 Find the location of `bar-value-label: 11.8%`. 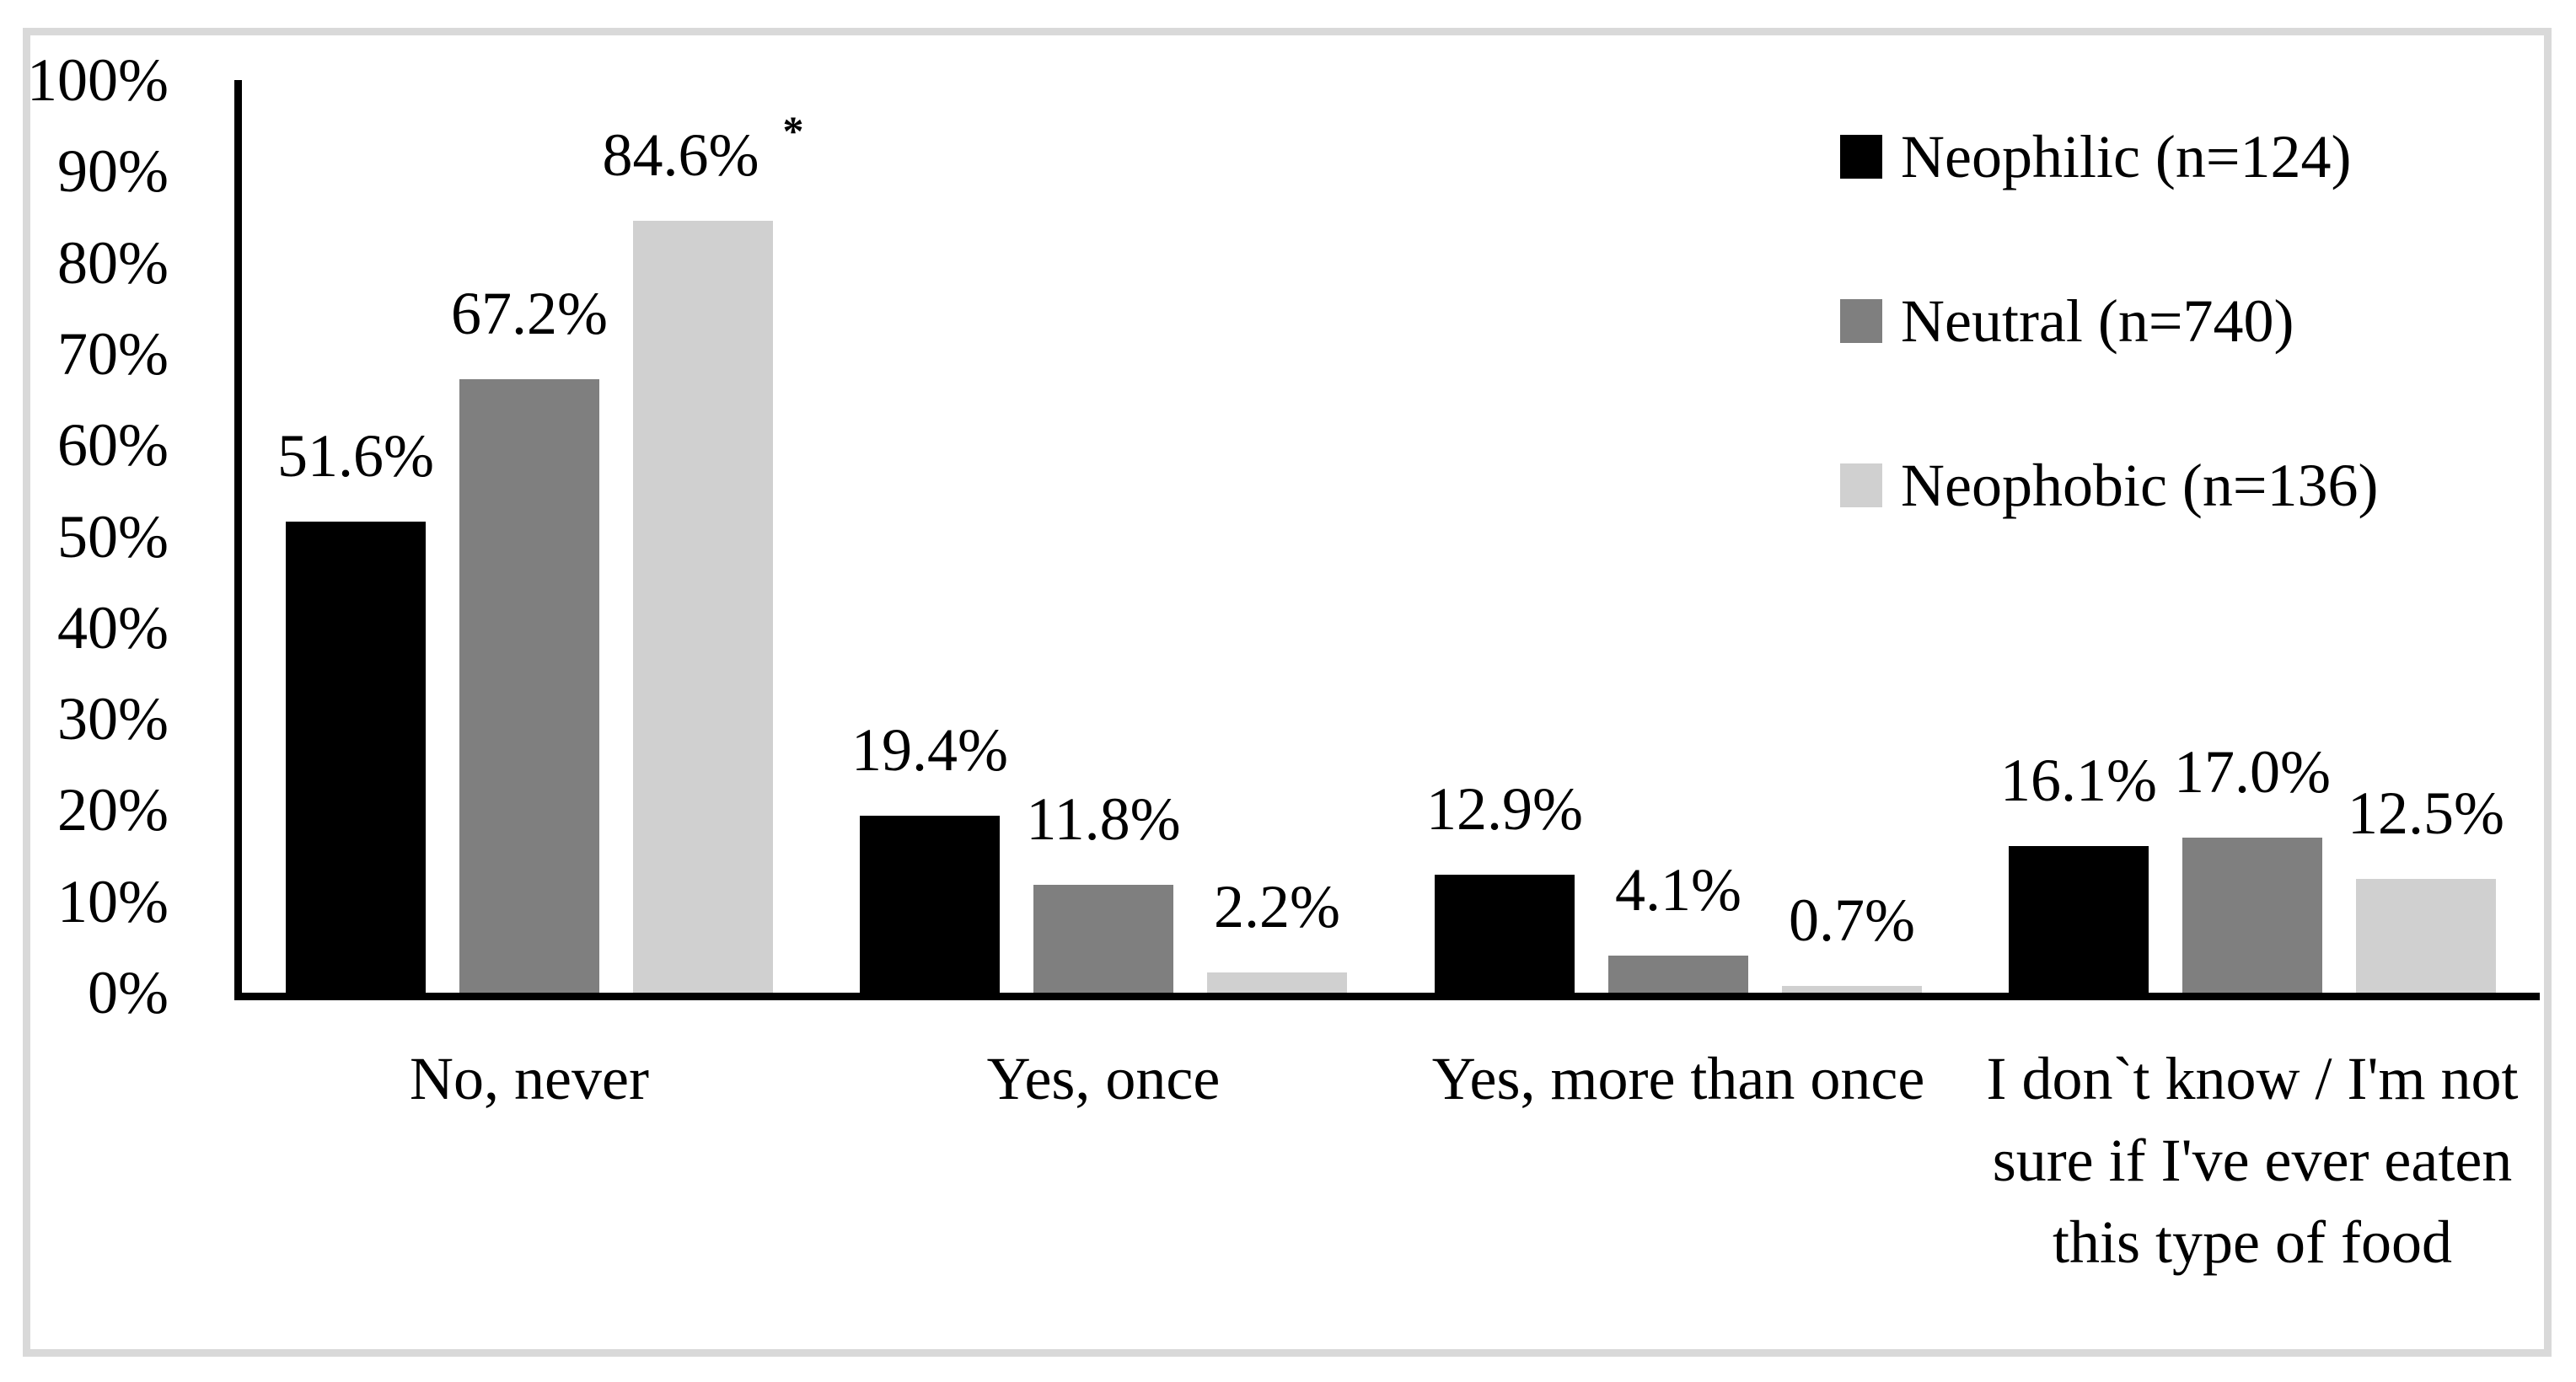

bar-value-label: 11.8% is located at coordinates (1103, 819).